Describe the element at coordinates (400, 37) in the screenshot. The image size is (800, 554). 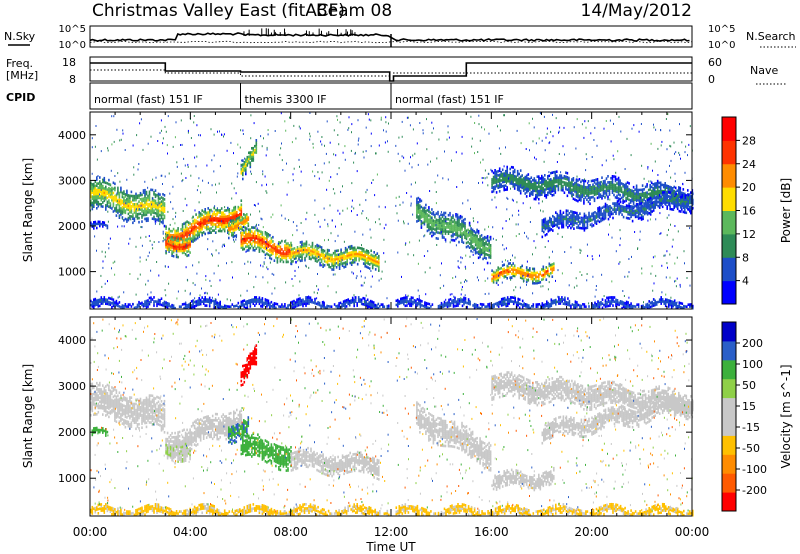
I see `nsky-strip: N.Sky 10^5 10^0 10^5 10^0 N.Search` at that location.